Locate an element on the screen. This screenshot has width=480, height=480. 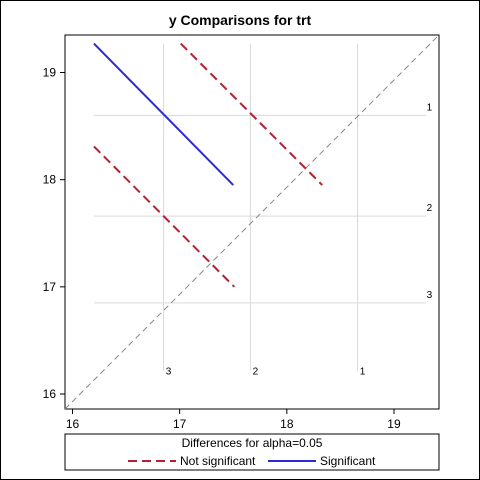
x-tick-label: 17 is located at coordinates (180, 424).